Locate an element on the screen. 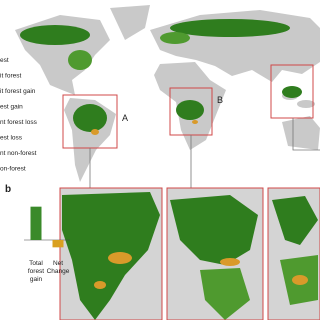 The image size is (320, 320). legend-label: nt forest loss is located at coordinates (19, 122).